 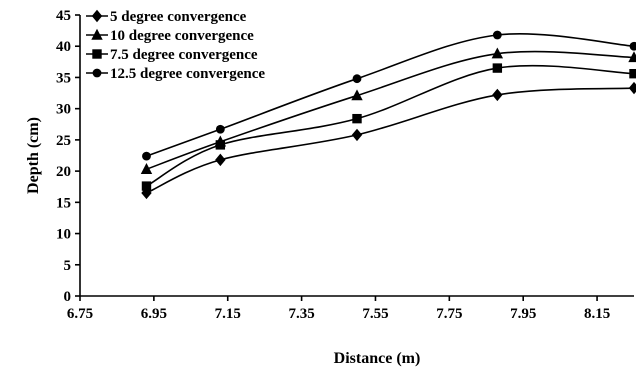 What do you see at coordinates (97, 54) in the screenshot?
I see `legend-marker-square` at bounding box center [97, 54].